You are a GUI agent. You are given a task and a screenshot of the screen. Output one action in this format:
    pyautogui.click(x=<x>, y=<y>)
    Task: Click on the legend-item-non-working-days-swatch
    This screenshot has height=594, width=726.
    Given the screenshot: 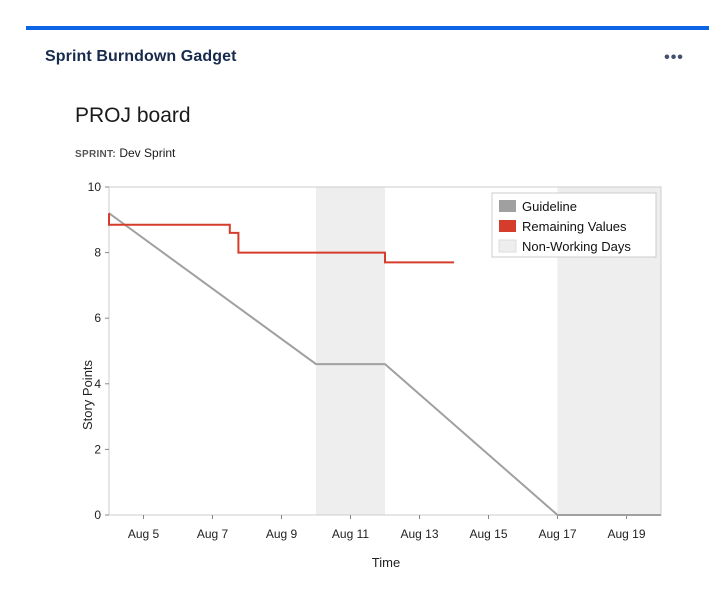 What is the action you would take?
    pyautogui.click(x=507, y=246)
    